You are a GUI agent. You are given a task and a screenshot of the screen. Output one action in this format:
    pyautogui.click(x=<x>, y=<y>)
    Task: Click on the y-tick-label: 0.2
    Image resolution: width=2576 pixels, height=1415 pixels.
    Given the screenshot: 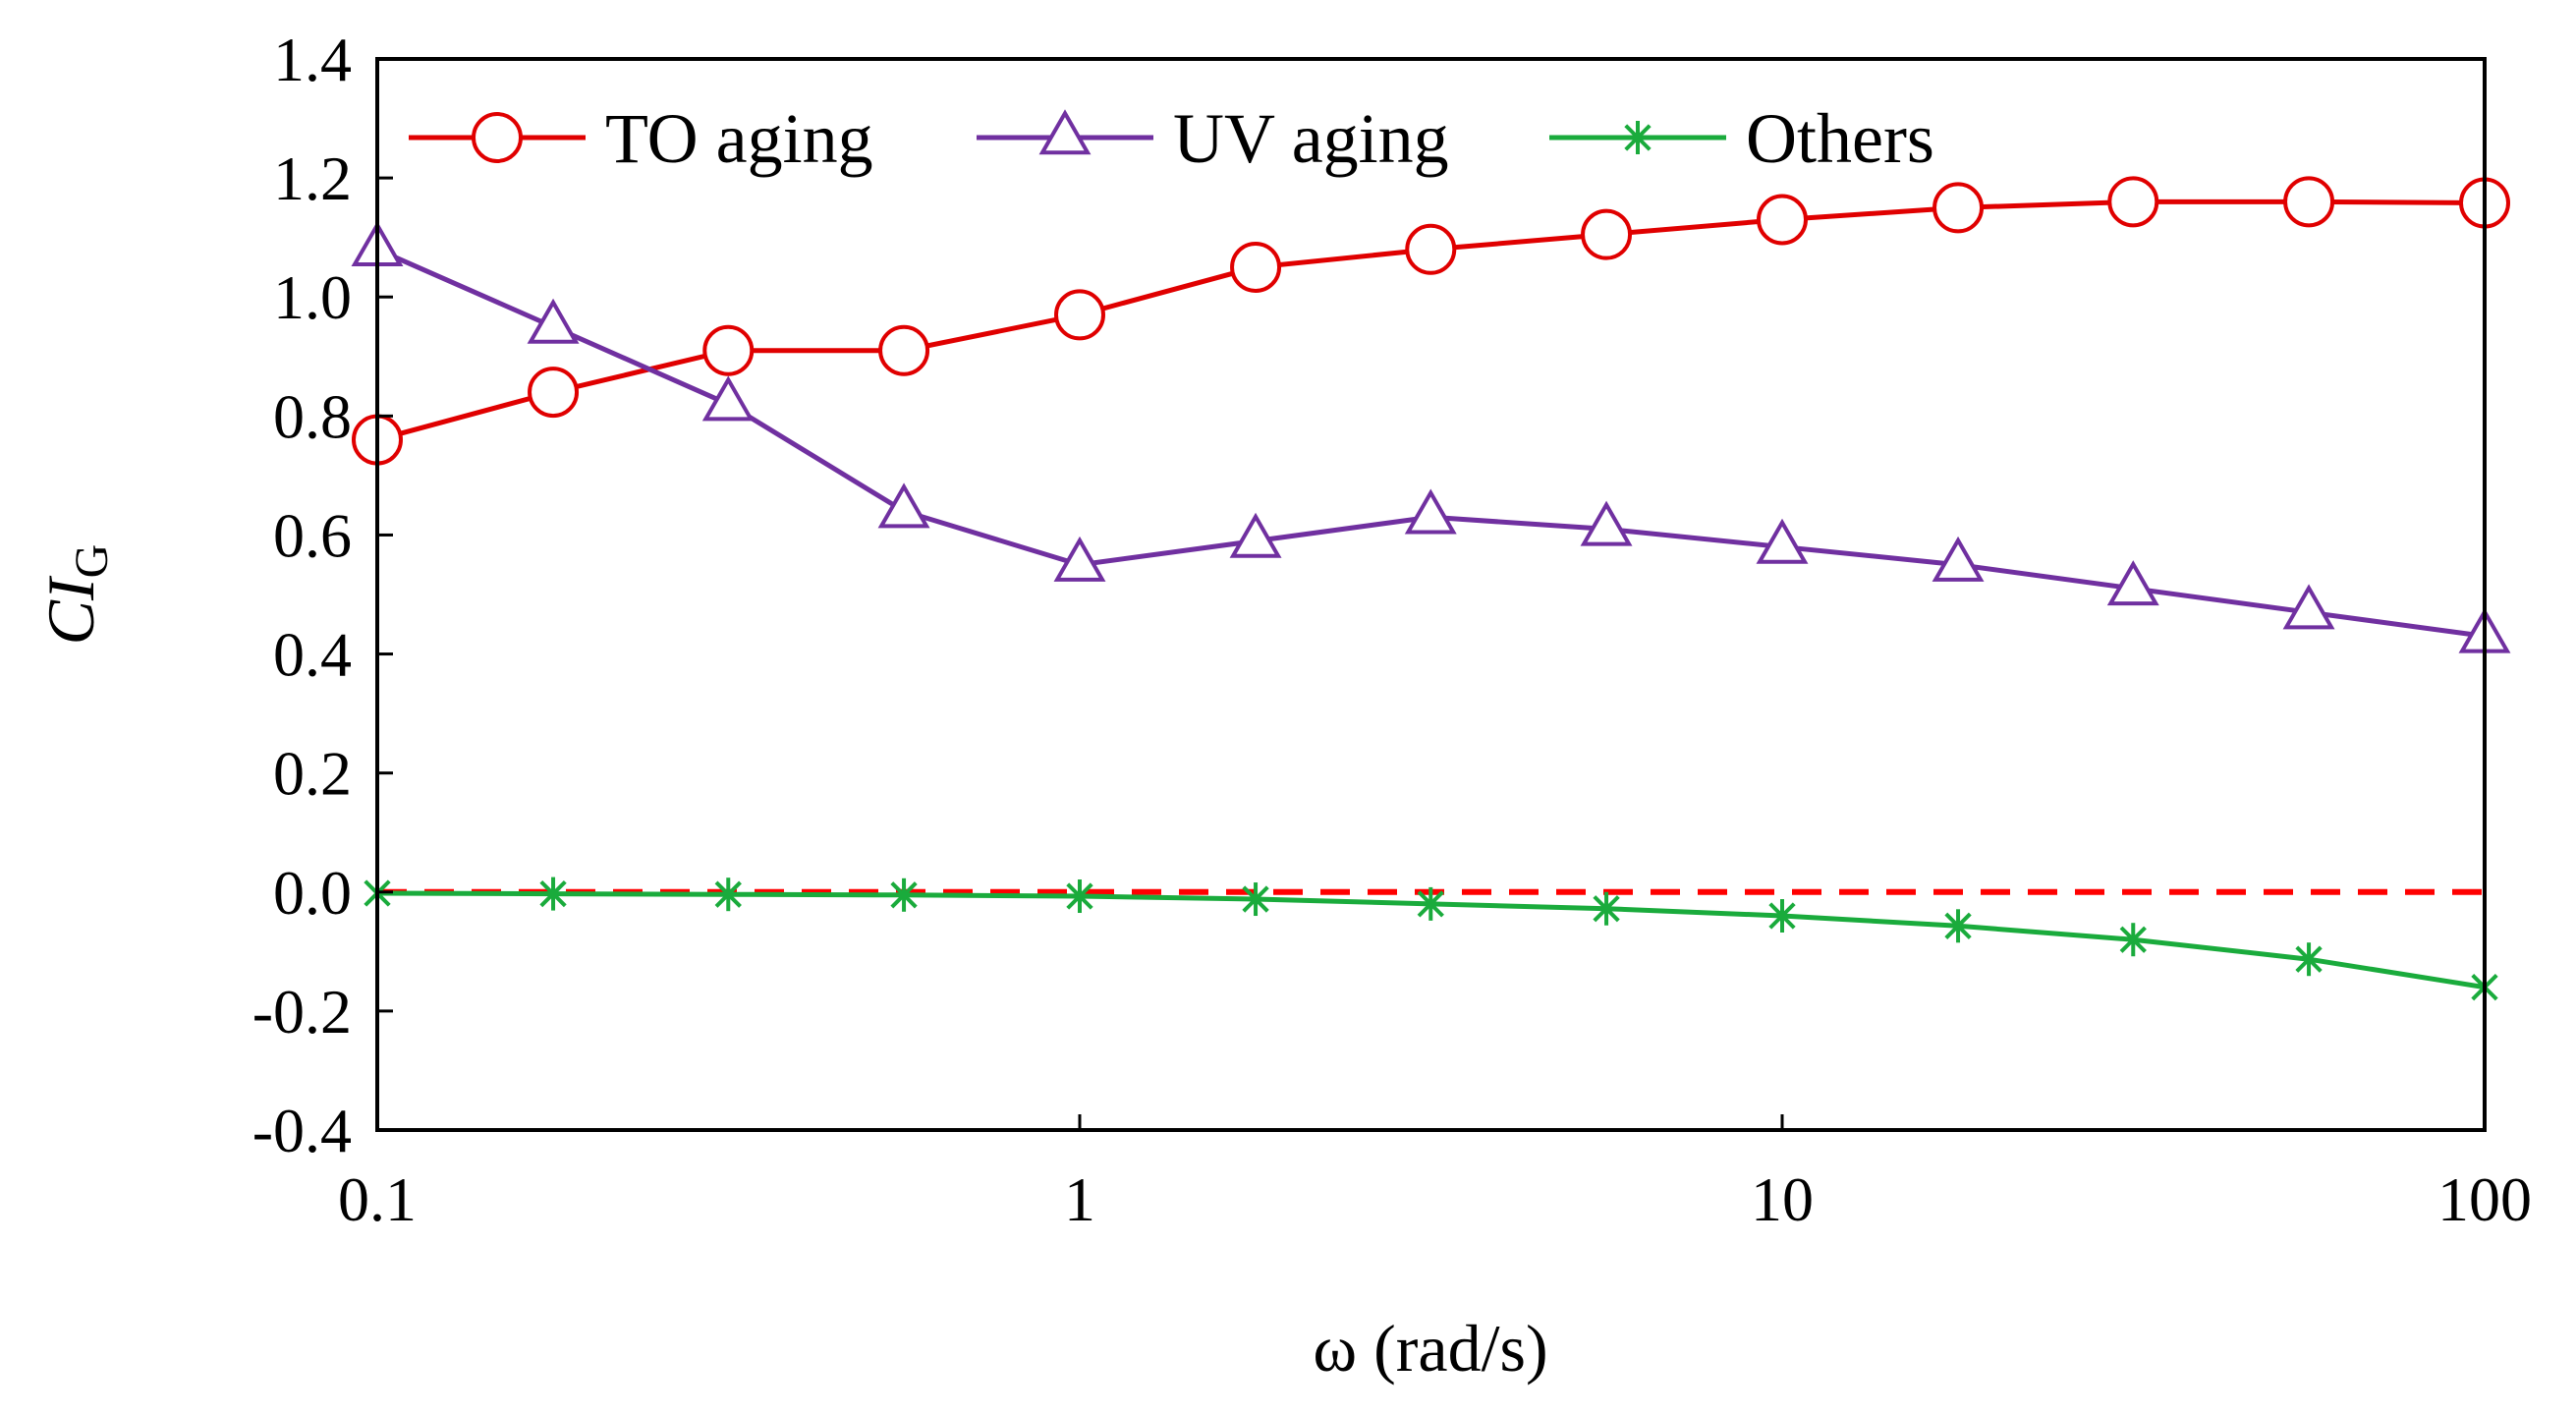 What is the action you would take?
    pyautogui.click(x=312, y=774)
    